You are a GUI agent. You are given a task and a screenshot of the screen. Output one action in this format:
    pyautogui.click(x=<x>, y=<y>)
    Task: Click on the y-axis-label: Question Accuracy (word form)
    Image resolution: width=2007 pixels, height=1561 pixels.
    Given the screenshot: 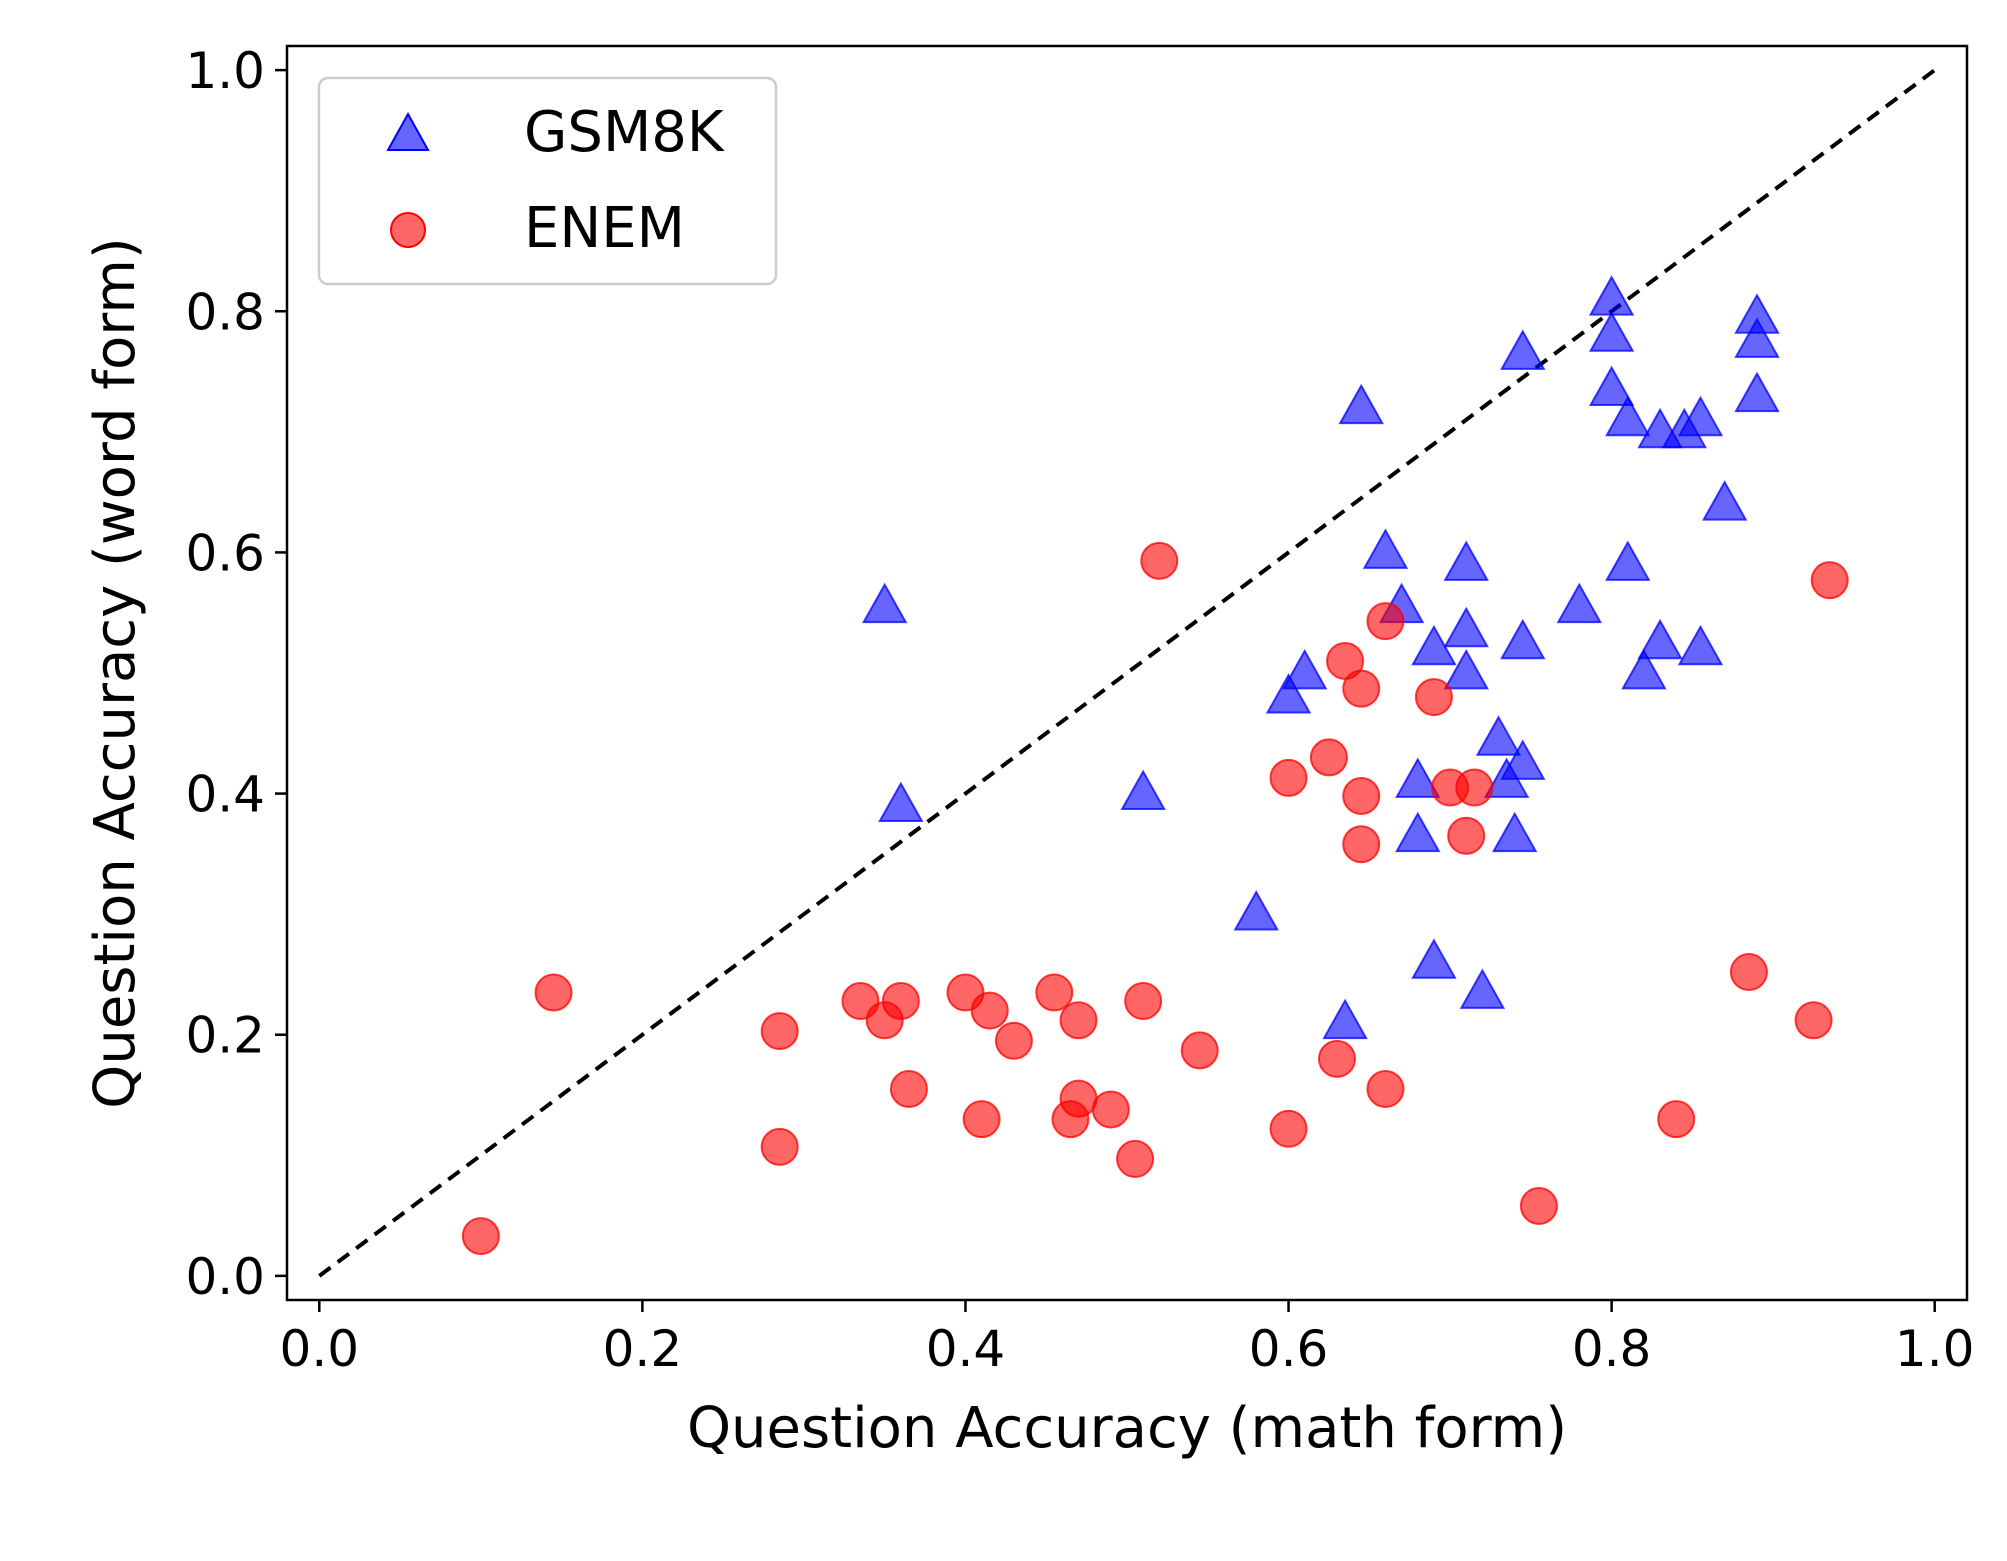 What is the action you would take?
    pyautogui.click(x=115, y=672)
    